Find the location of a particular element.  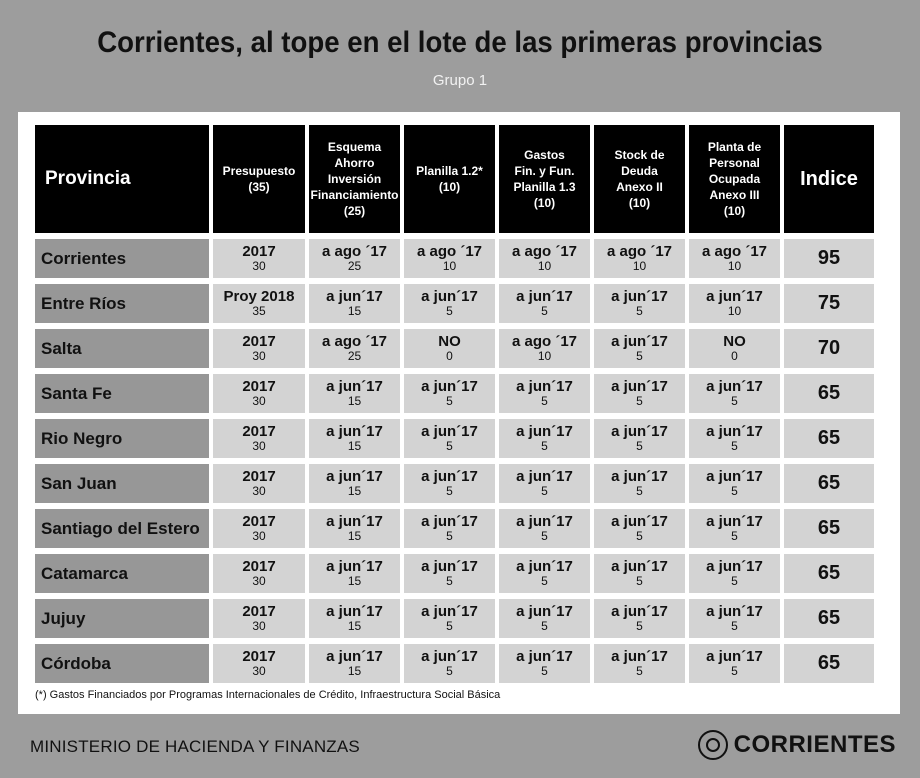

table-cell: a ago ´17 25 is located at coordinates (354, 348).